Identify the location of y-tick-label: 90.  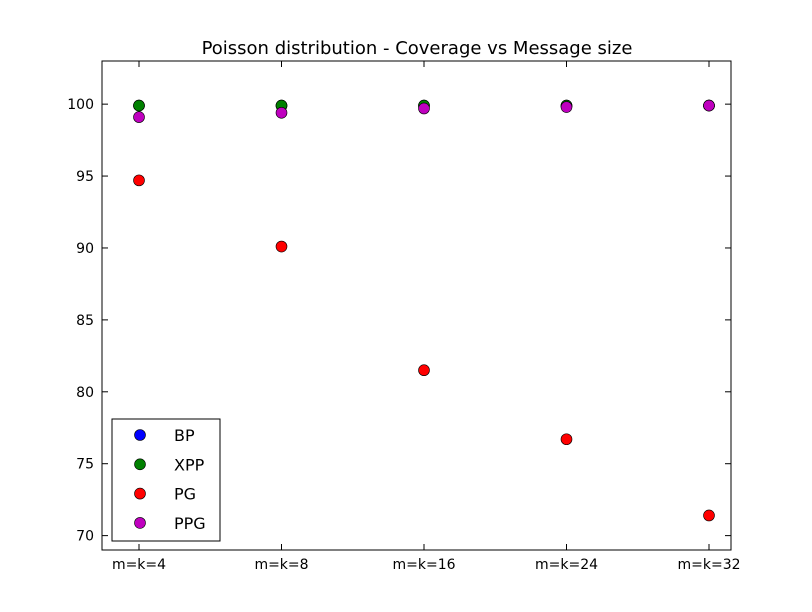
(85, 249).